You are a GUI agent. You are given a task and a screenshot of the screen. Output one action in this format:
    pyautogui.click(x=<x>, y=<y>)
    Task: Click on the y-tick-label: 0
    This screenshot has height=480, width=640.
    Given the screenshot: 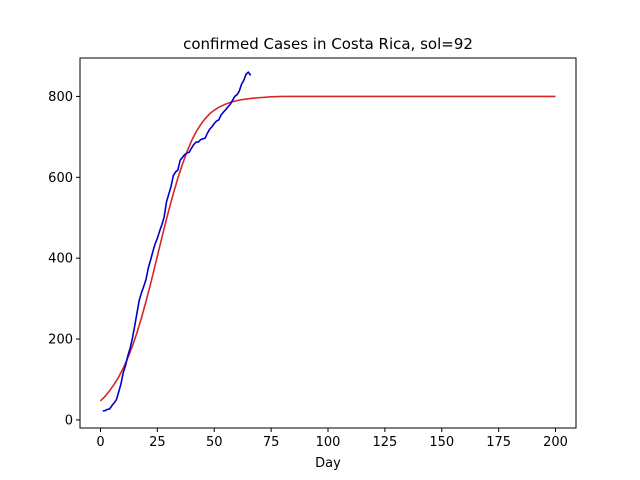 What is the action you would take?
    pyautogui.click(x=69, y=420)
    